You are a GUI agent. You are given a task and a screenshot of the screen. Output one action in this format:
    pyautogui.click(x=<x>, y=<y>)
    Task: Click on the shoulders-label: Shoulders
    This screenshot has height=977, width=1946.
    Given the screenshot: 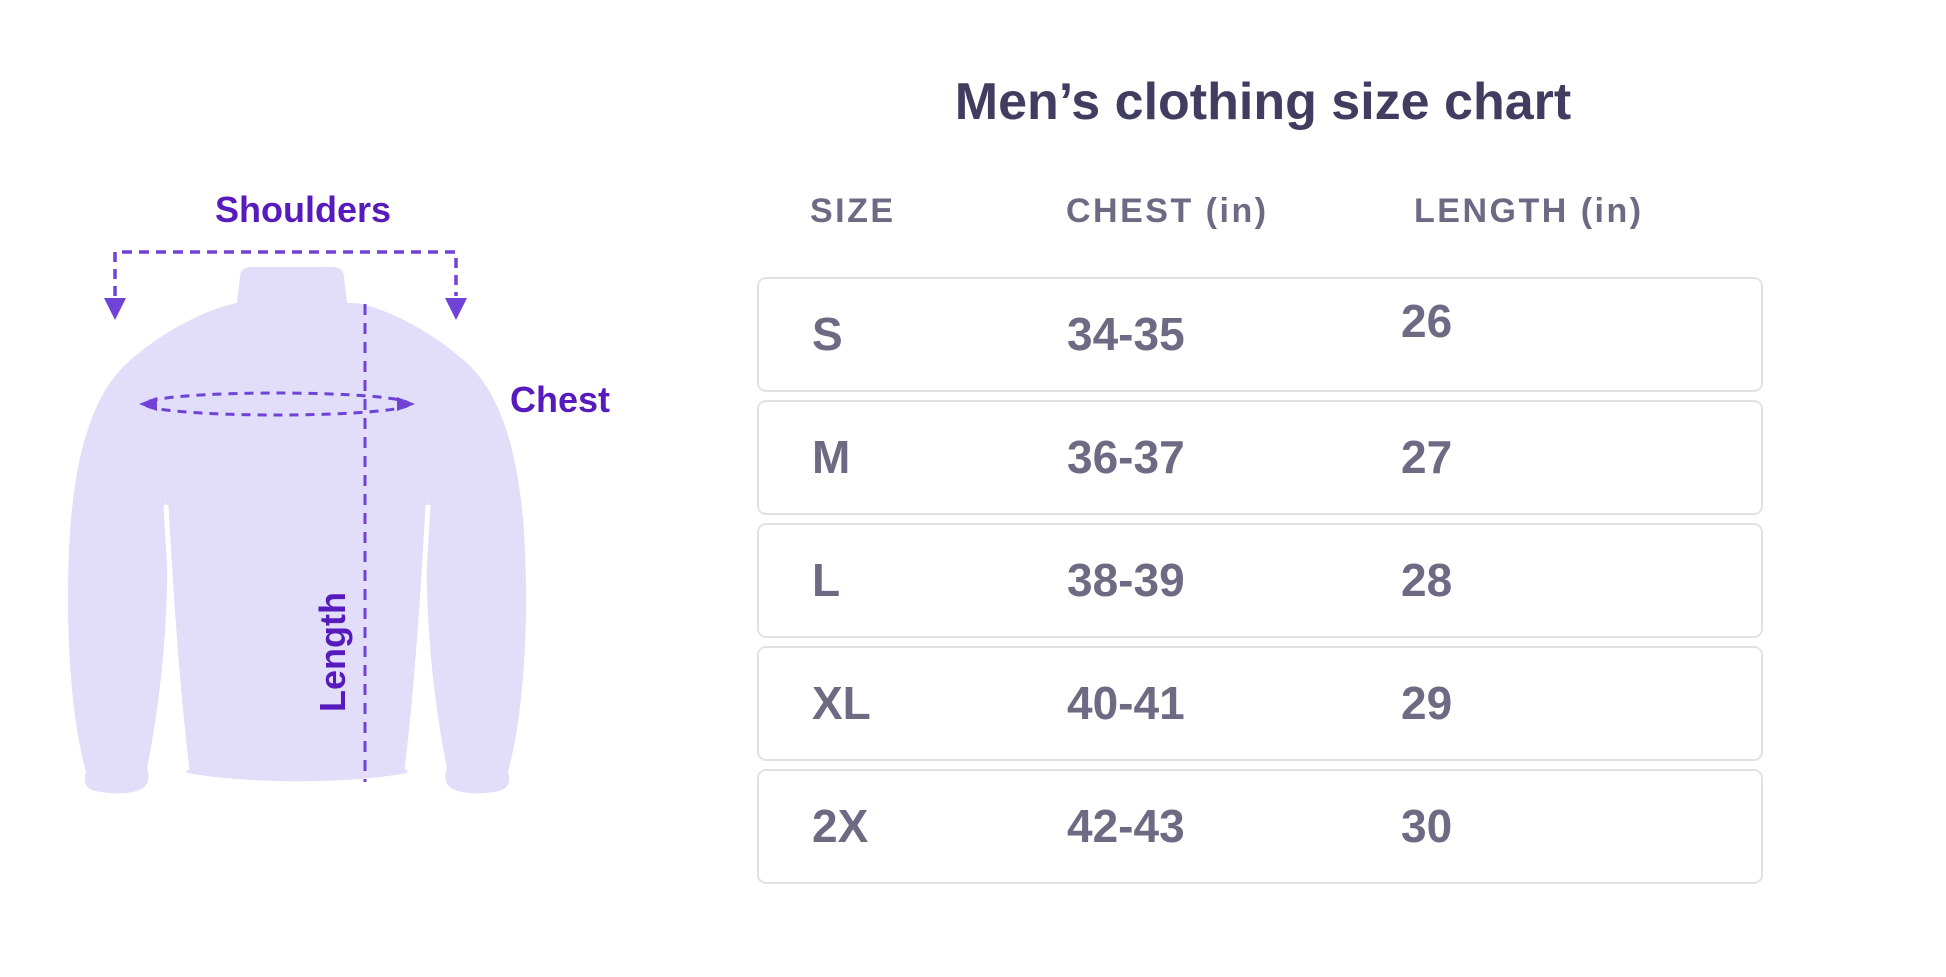 What is the action you would take?
    pyautogui.click(x=303, y=209)
    